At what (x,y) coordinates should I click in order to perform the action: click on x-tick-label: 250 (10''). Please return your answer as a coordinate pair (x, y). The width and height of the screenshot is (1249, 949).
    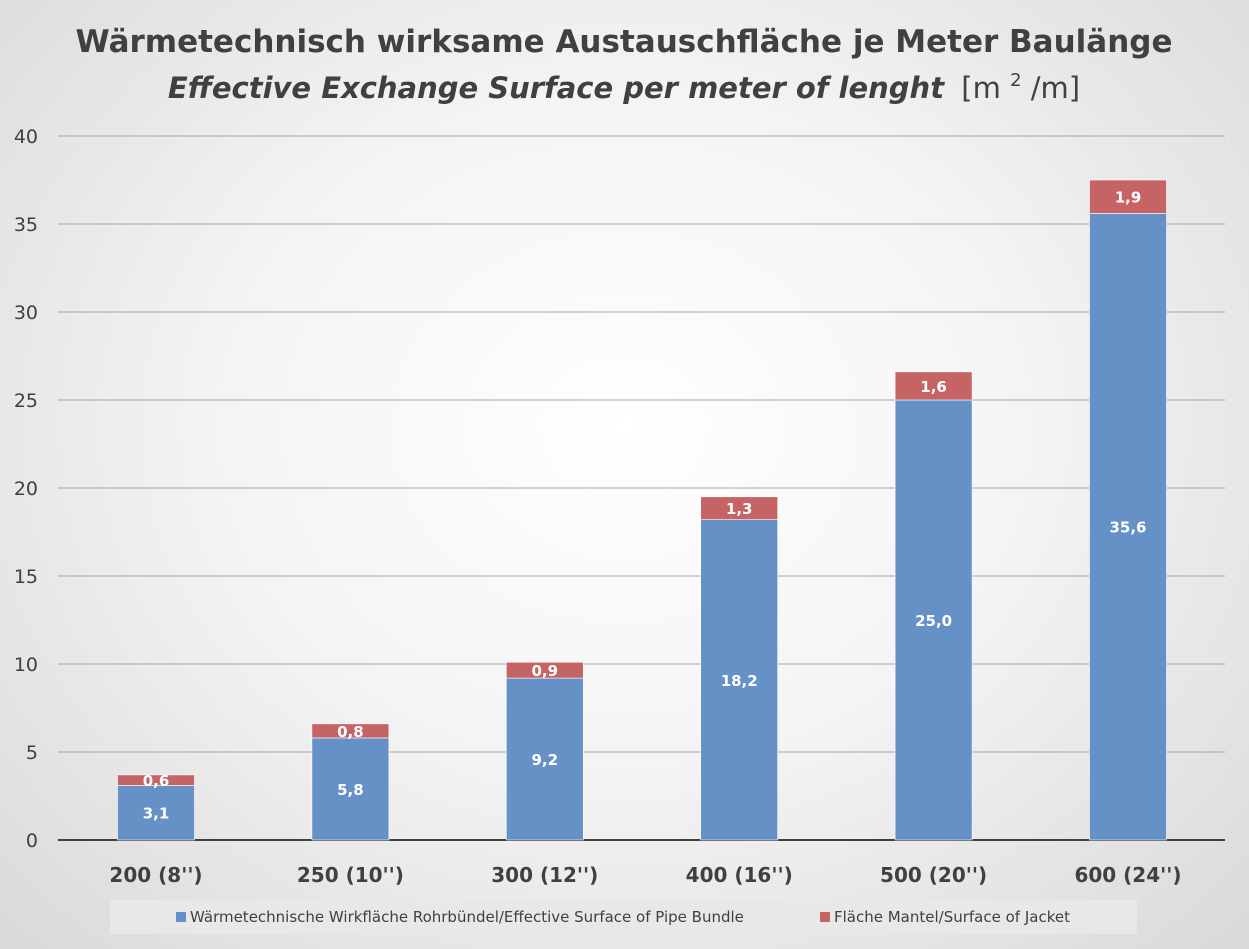
    Looking at the image, I should click on (350, 875).